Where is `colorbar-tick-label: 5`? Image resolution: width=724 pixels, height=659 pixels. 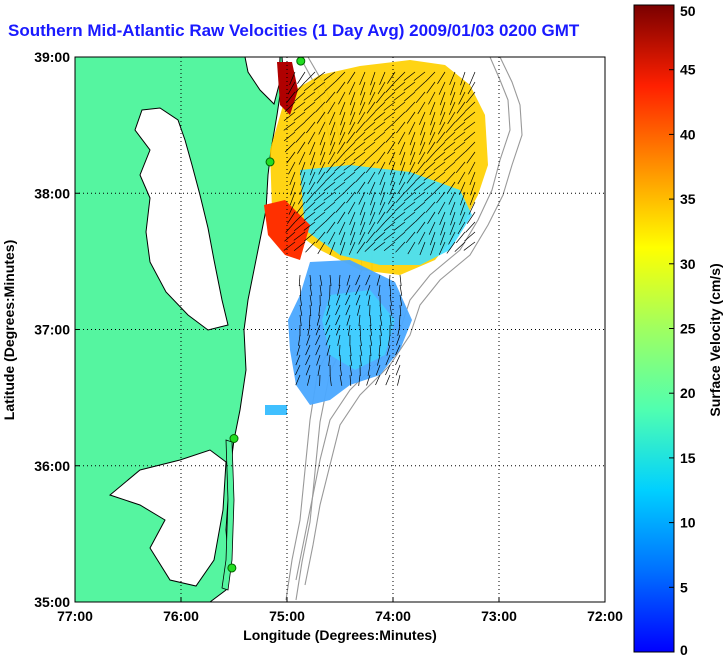
colorbar-tick-label: 5 is located at coordinates (684, 587).